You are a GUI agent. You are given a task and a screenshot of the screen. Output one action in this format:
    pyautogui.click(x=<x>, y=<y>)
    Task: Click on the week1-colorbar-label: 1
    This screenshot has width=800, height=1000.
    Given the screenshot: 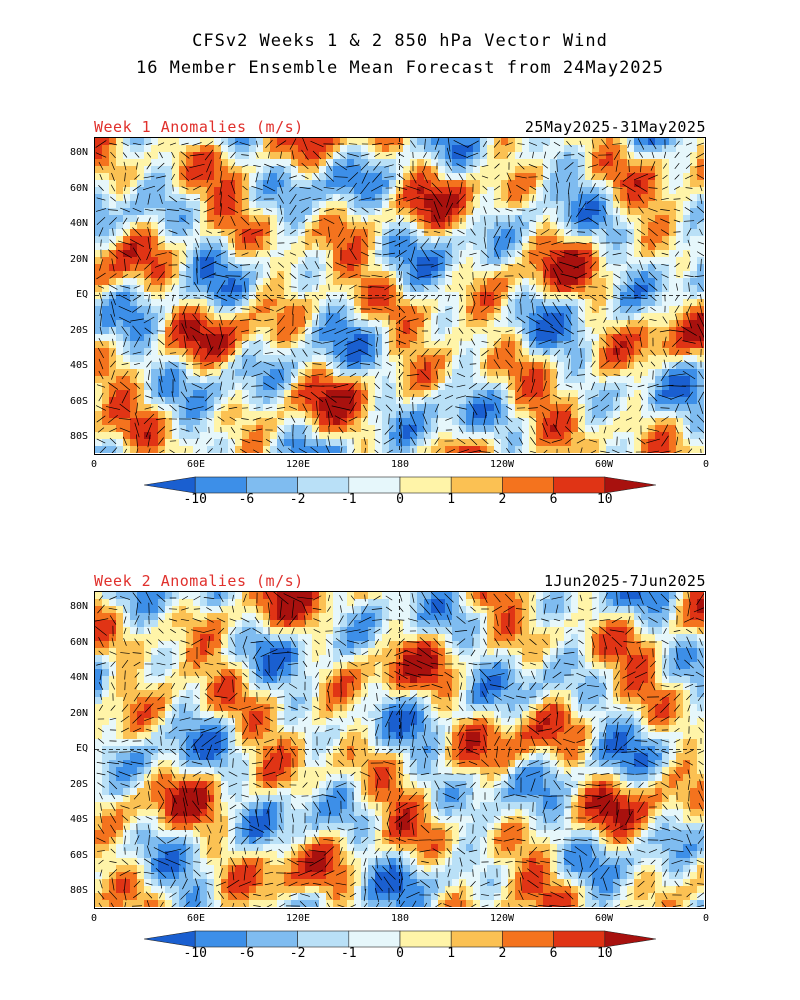 What is the action you would take?
    pyautogui.click(x=451, y=499)
    